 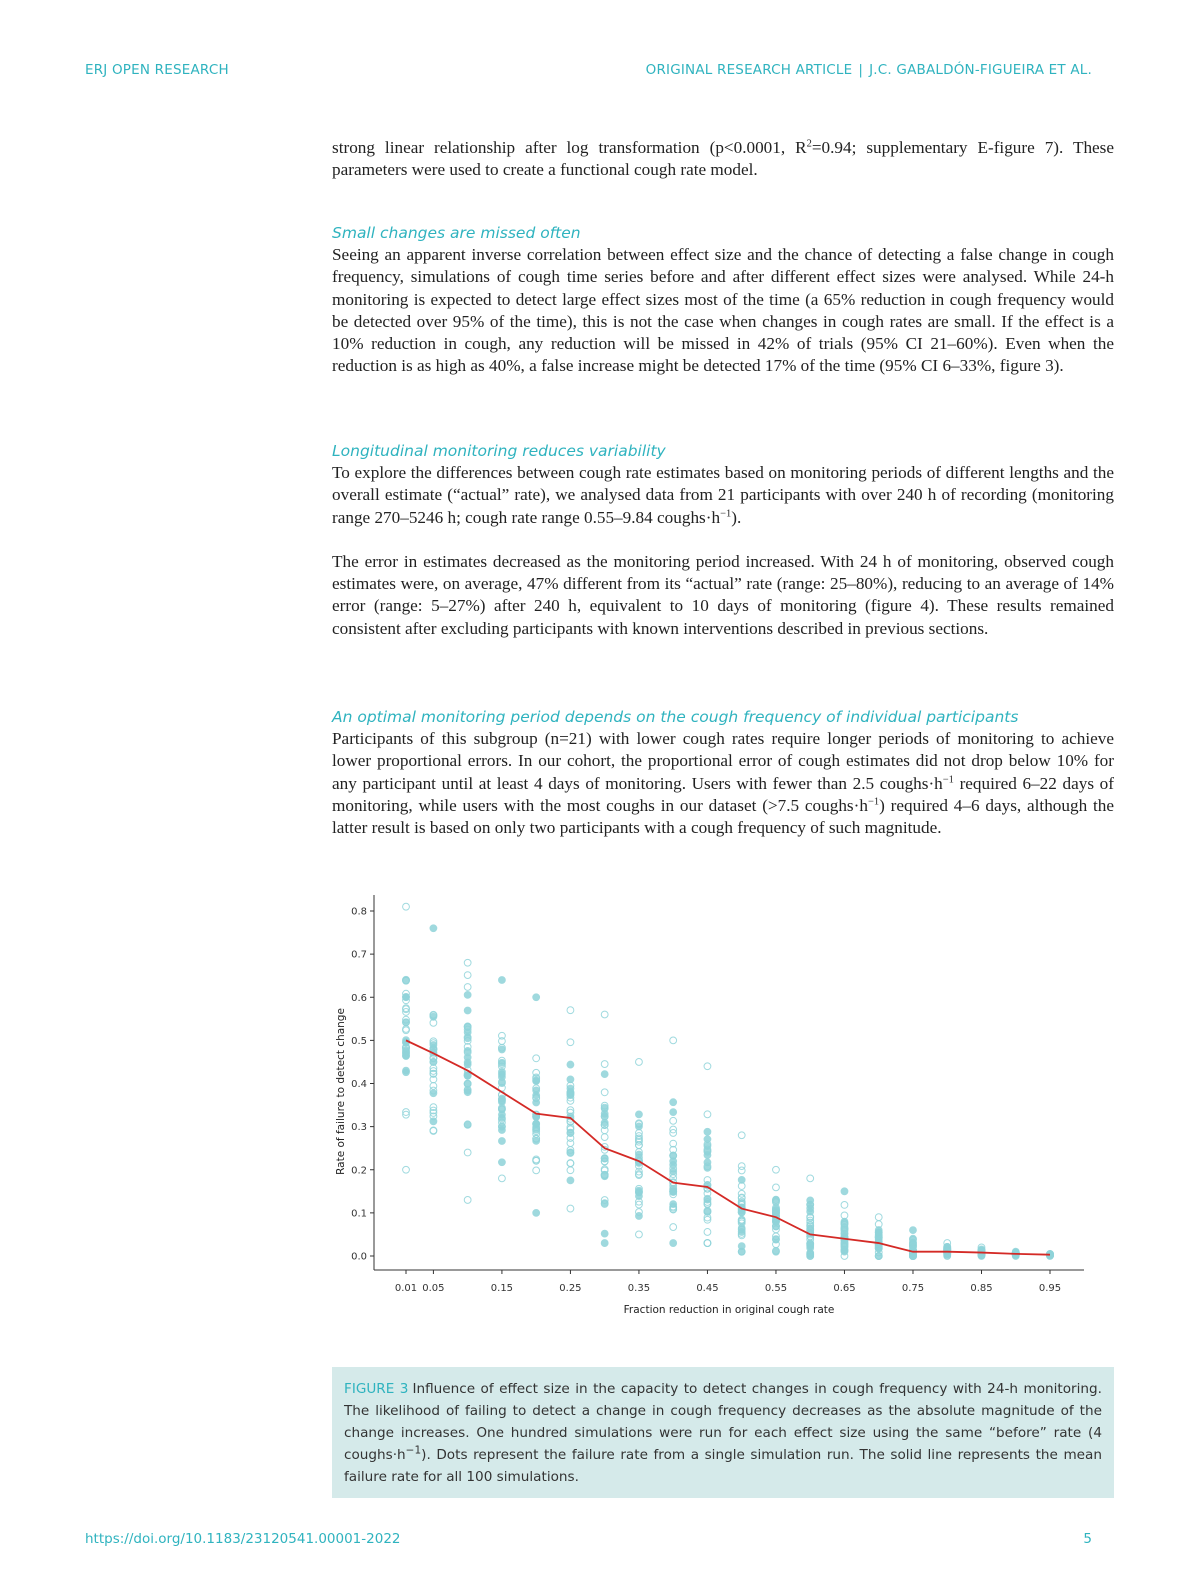 I want to click on article-type: ORIGINAL RESEARCH ARTICLE, so click(x=749, y=70).